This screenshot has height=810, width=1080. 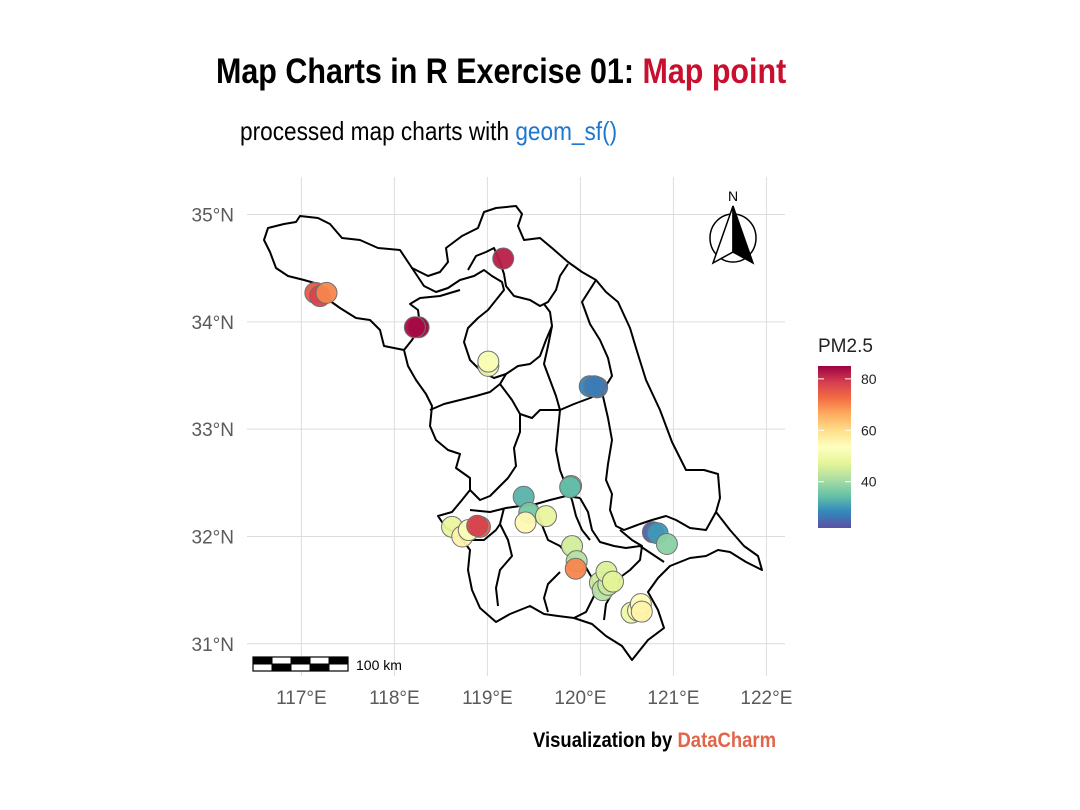 I want to click on north-arrow-label: N, so click(x=733, y=196).